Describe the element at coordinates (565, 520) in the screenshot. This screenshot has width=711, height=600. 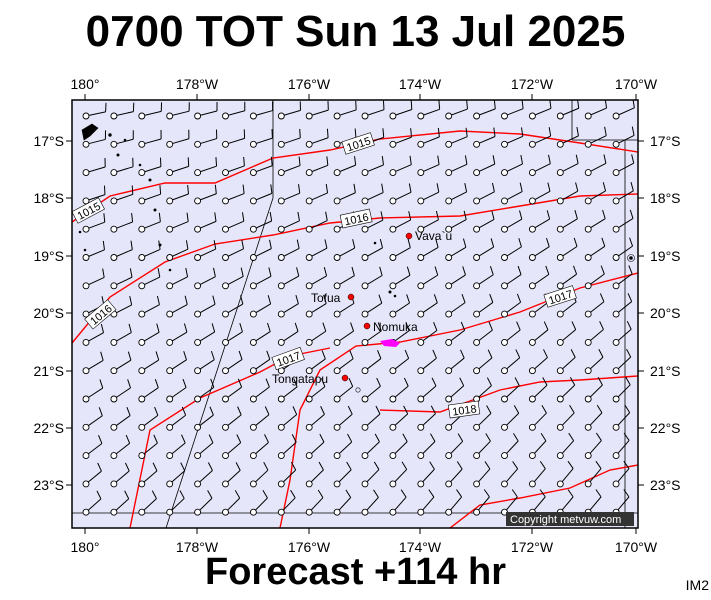
I see `svg-text: Copyright metvuw.com` at that location.